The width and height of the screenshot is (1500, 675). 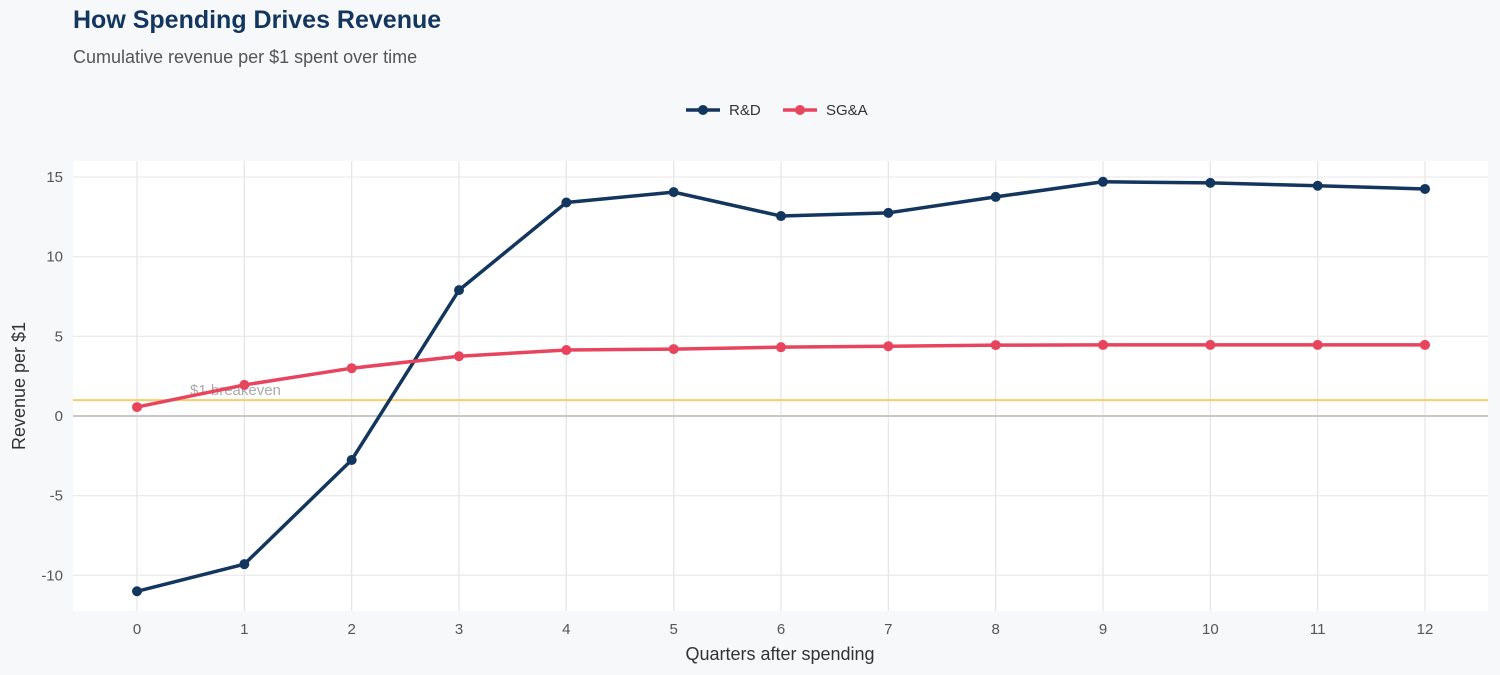 I want to click on x-tick-label: 9, so click(x=1103, y=629).